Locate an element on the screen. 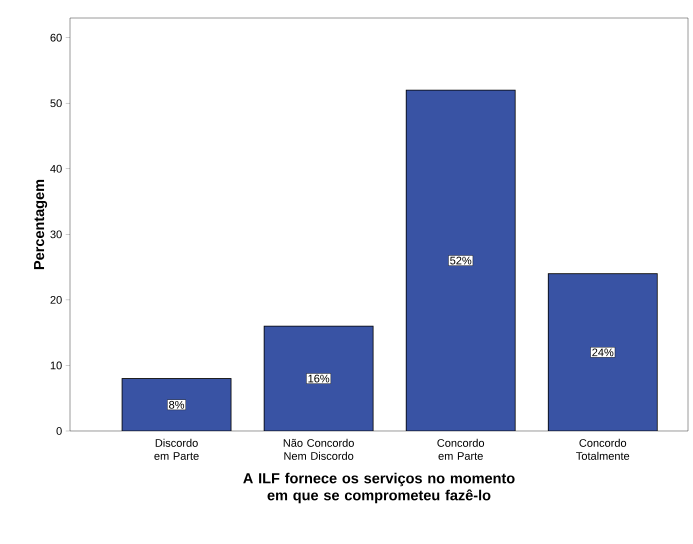 This screenshot has width=693, height=544. x-tick-label: Concordo Totalmente is located at coordinates (603, 449).